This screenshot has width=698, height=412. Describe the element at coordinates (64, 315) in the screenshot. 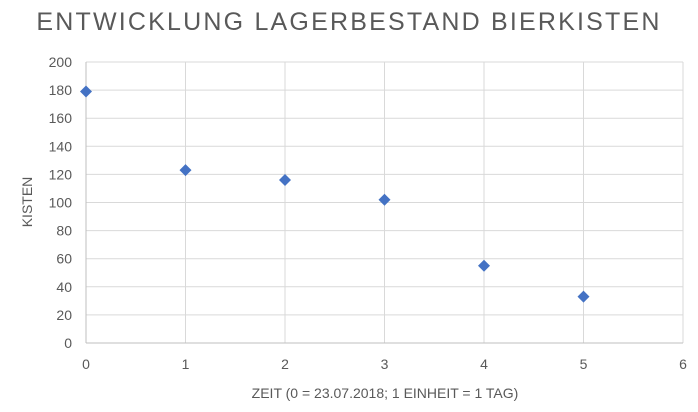

I see `y-tick-label: 20` at that location.